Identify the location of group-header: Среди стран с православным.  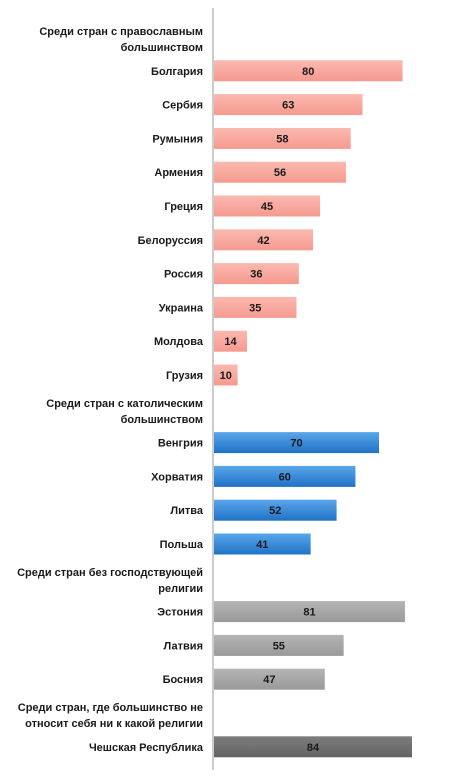
(121, 32).